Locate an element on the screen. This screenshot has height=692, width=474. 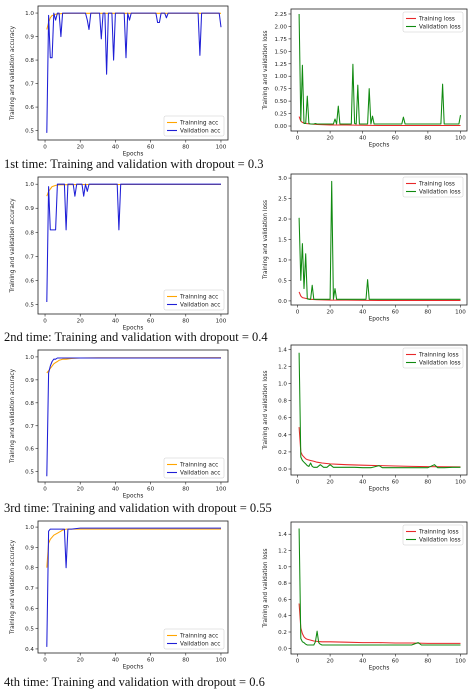
y-tick-label: 1.75 is located at coordinates (281, 40).